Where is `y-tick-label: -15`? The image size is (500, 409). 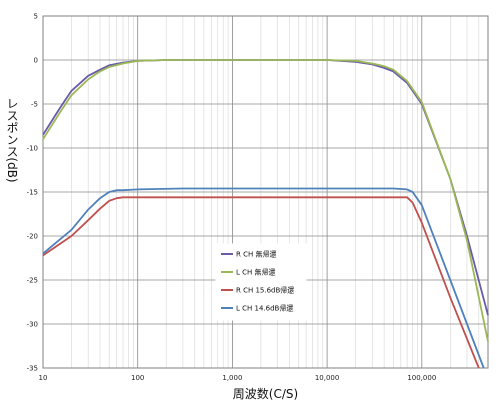 y-tick-label: -15 is located at coordinates (32, 193).